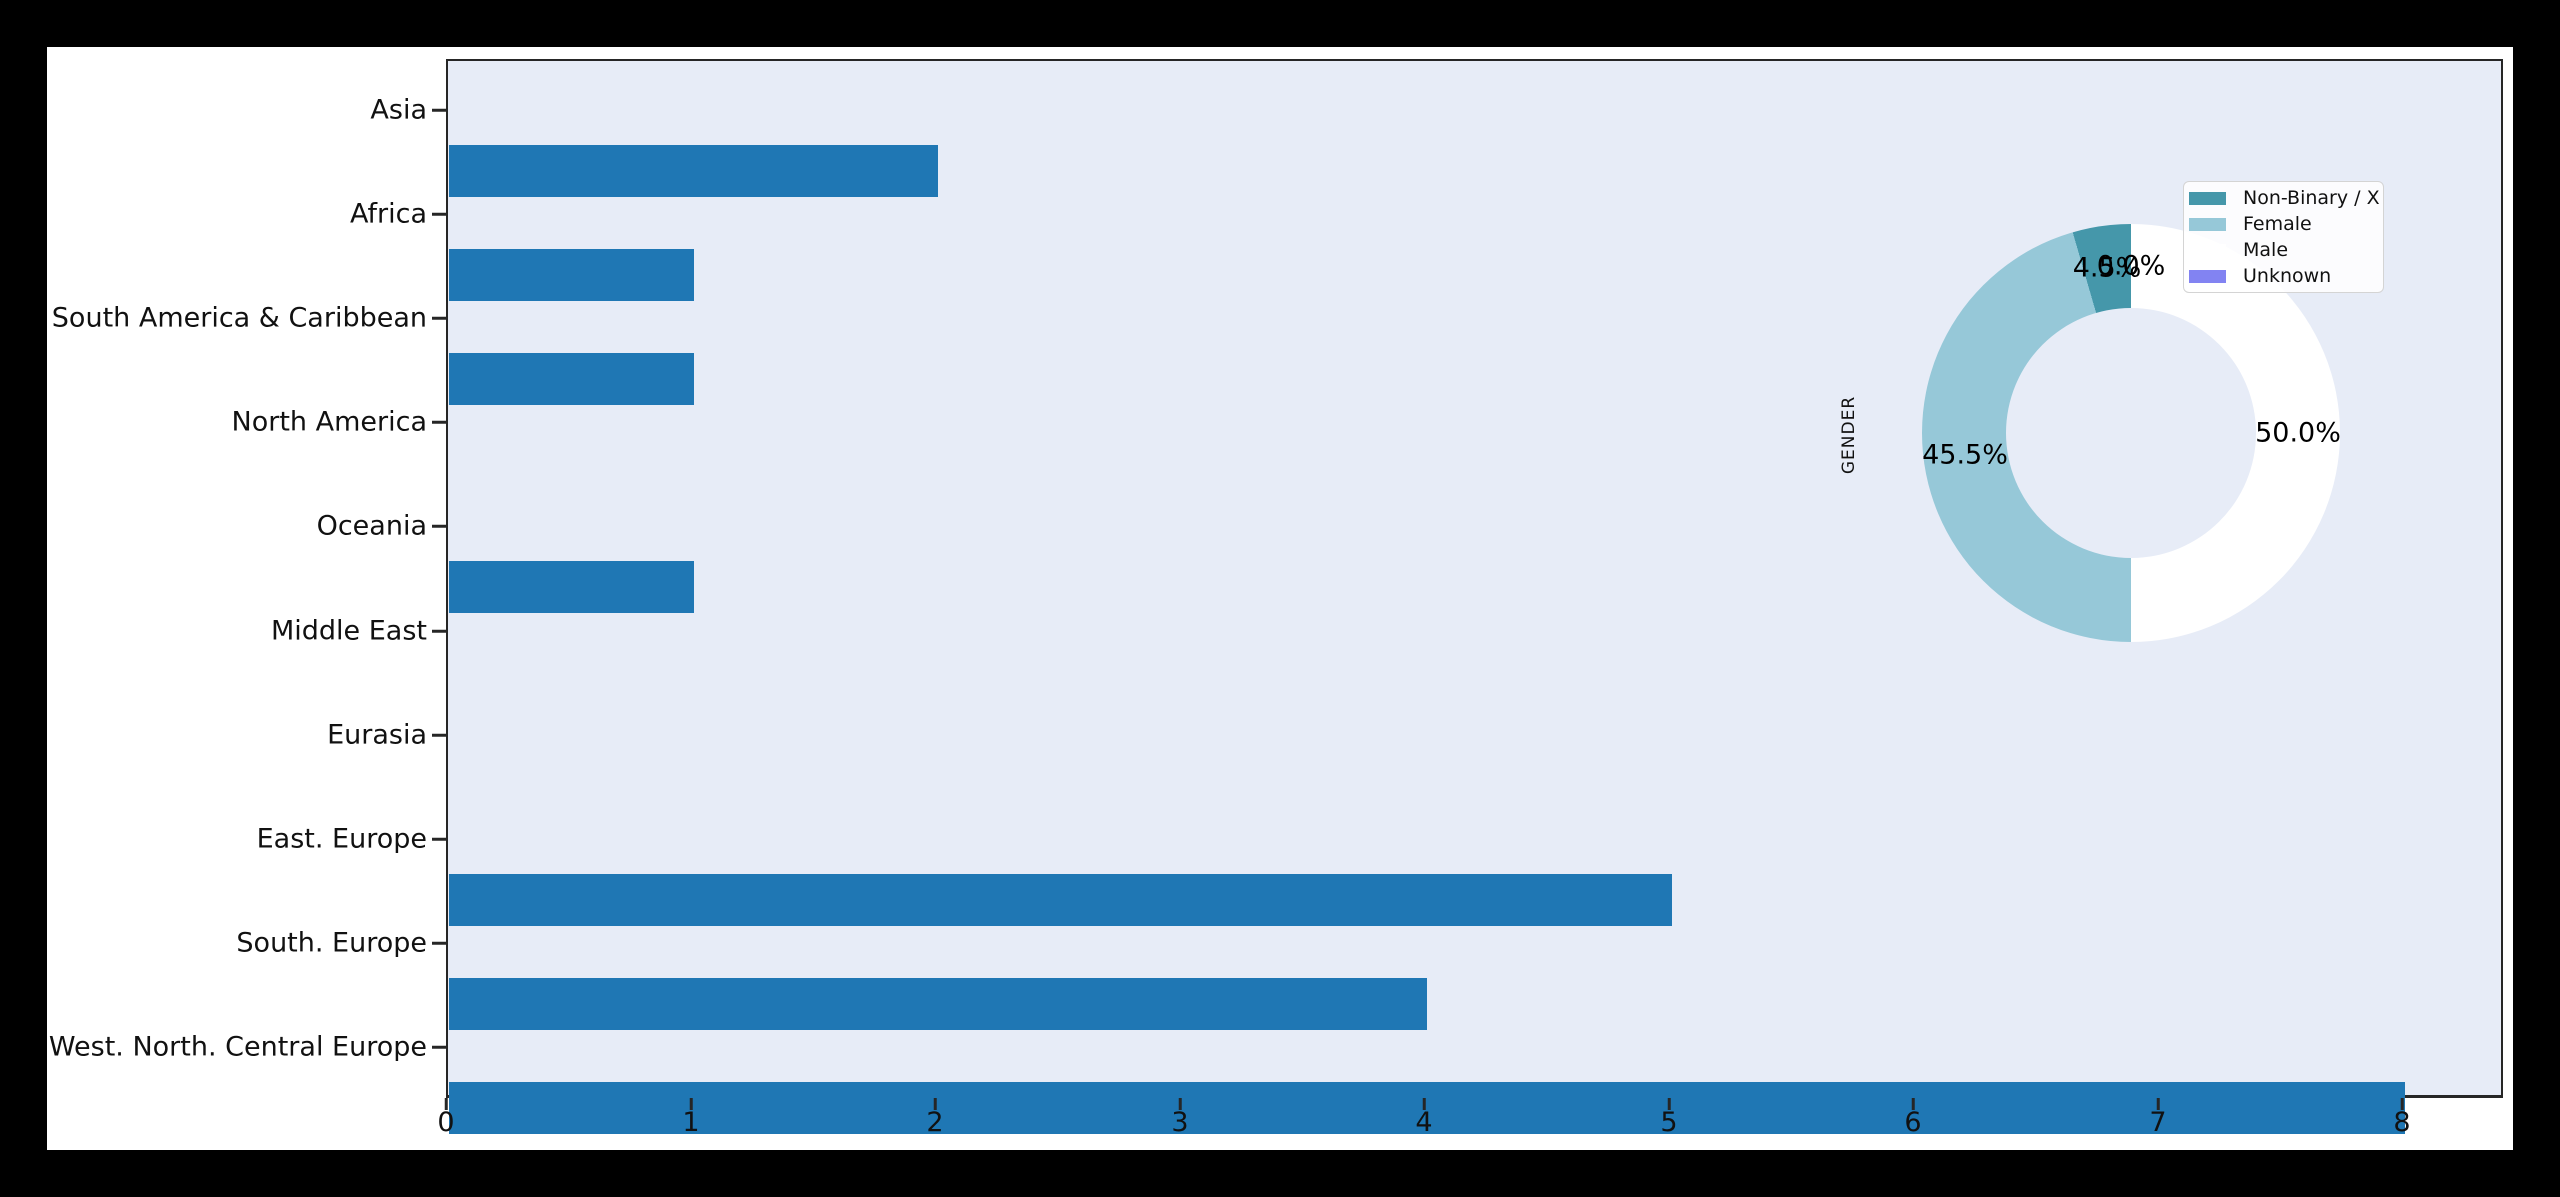 This screenshot has width=2560, height=1197. Describe the element at coordinates (398, 110) in the screenshot. I see `ytick-label-asia: Asia` at that location.